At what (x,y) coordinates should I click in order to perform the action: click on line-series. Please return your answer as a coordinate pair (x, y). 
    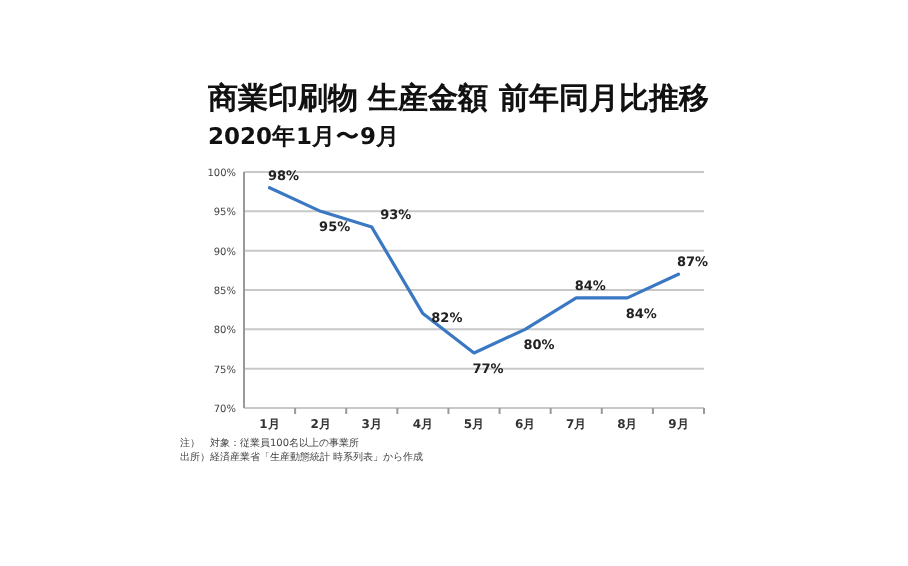
    Looking at the image, I should click on (474, 270).